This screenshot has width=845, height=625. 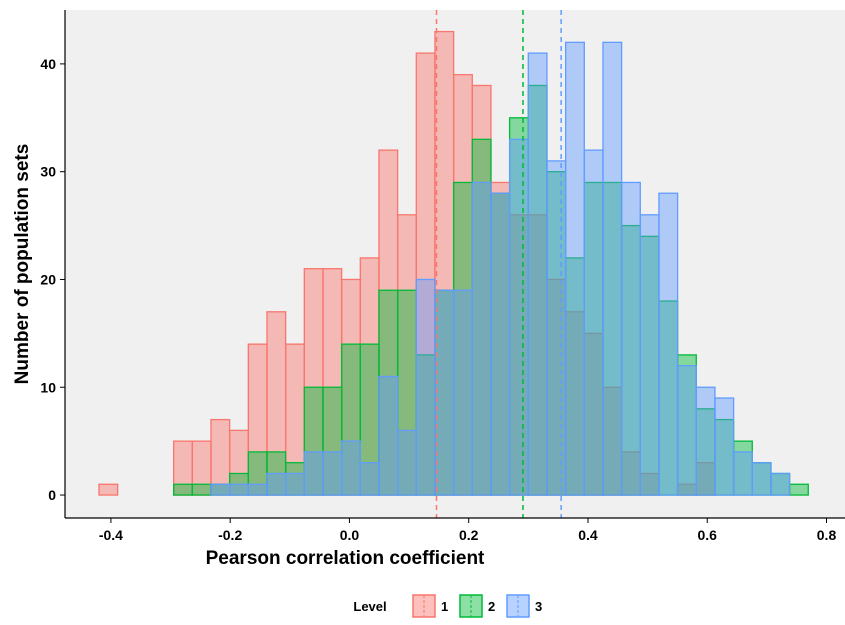 What do you see at coordinates (48, 172) in the screenshot?
I see `y-tick-label: 30` at bounding box center [48, 172].